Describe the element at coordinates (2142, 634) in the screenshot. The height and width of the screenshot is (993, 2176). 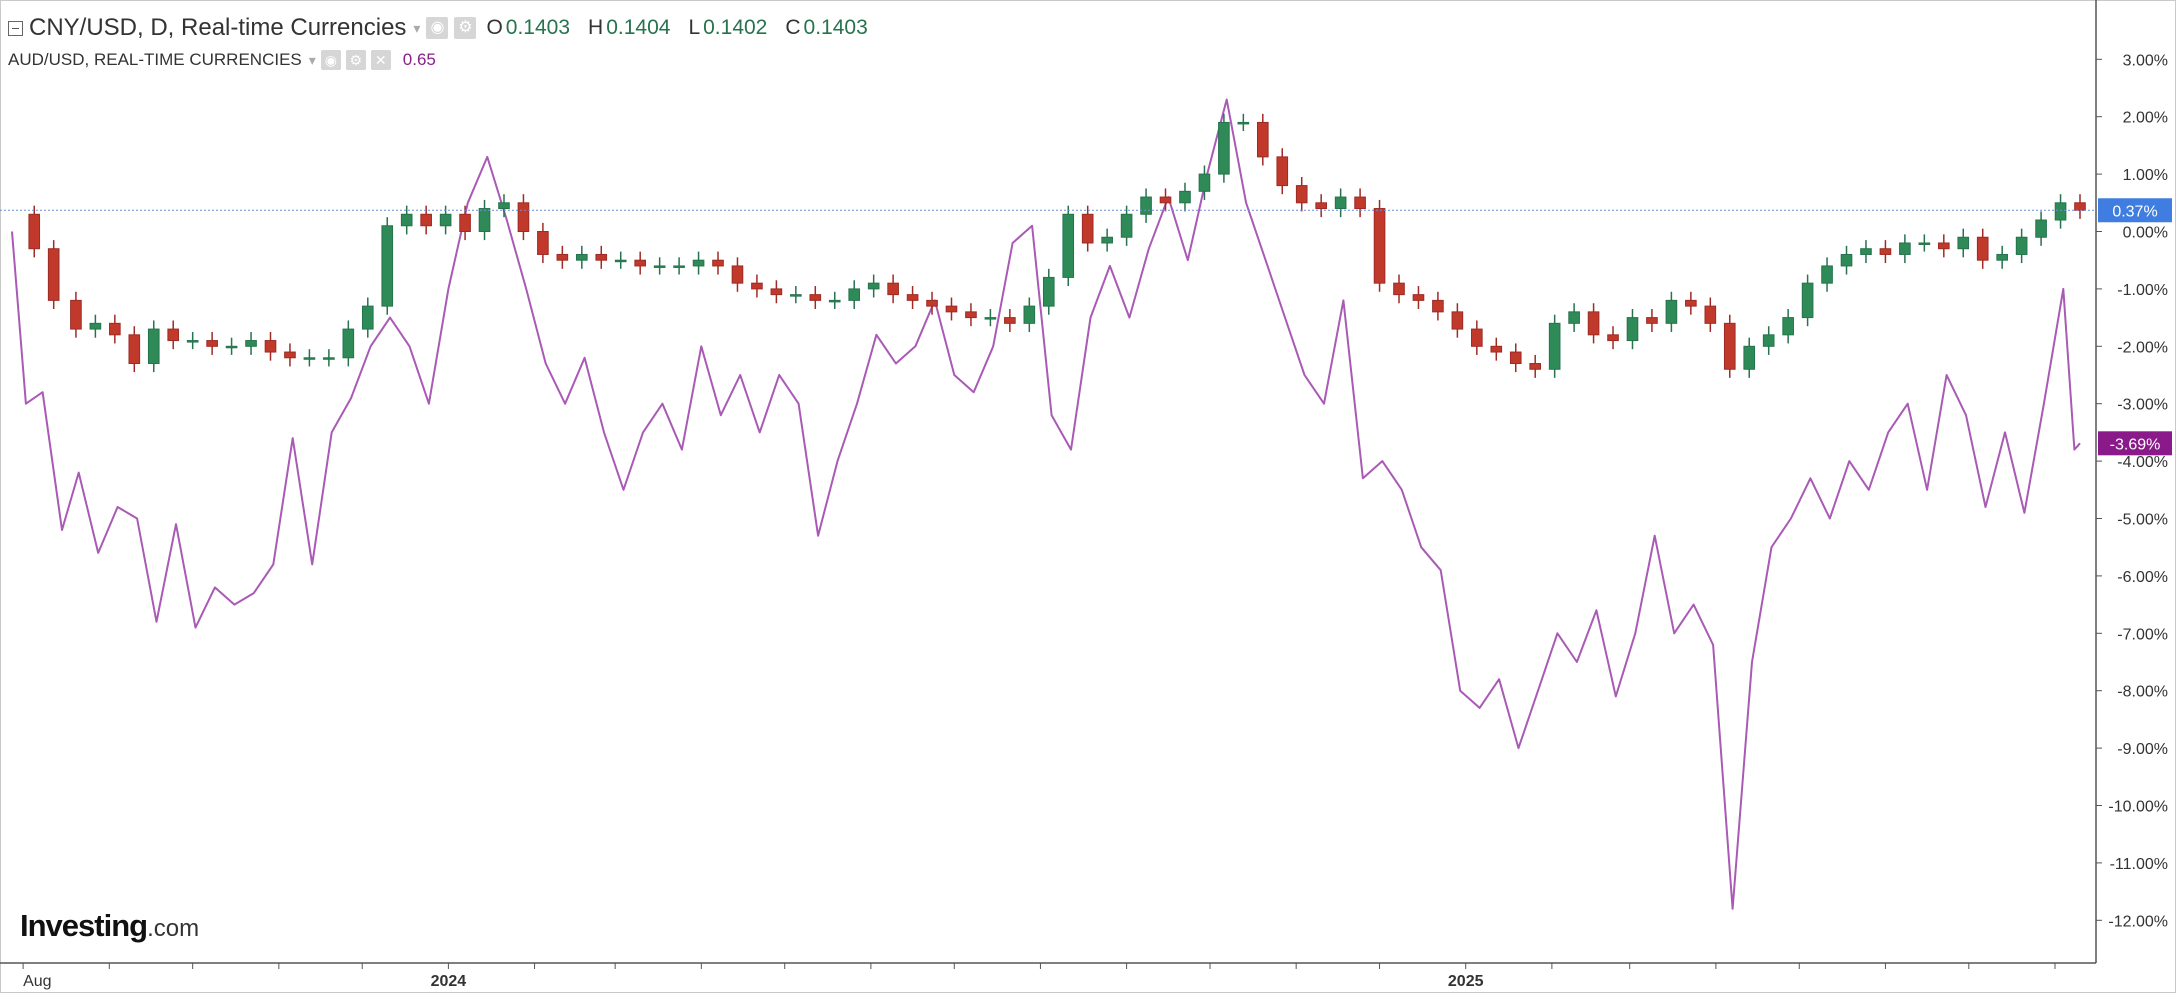
I see `y-tick-label: -7.00%` at that location.